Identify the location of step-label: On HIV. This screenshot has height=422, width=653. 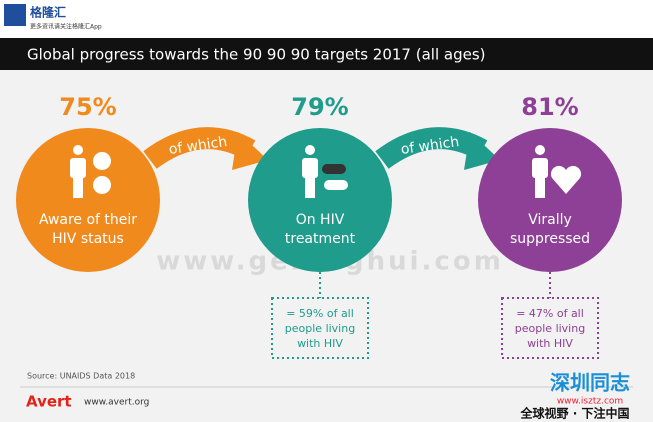
(320, 220).